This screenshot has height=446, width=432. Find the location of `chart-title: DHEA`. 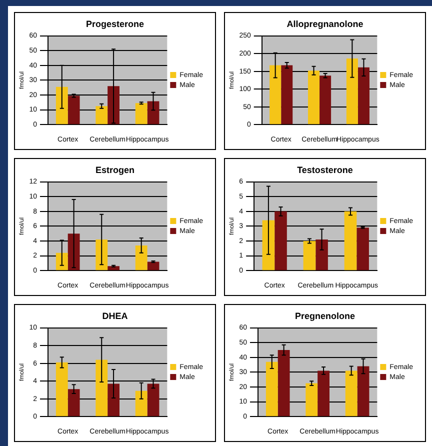

chart-title: DHEA is located at coordinates (115, 315).